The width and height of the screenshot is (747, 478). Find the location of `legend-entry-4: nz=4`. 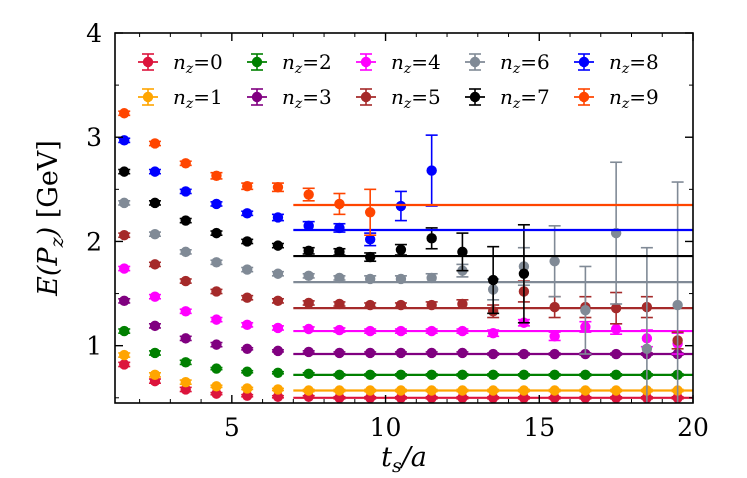

legend-entry-4: nz=4 is located at coordinates (398, 63).